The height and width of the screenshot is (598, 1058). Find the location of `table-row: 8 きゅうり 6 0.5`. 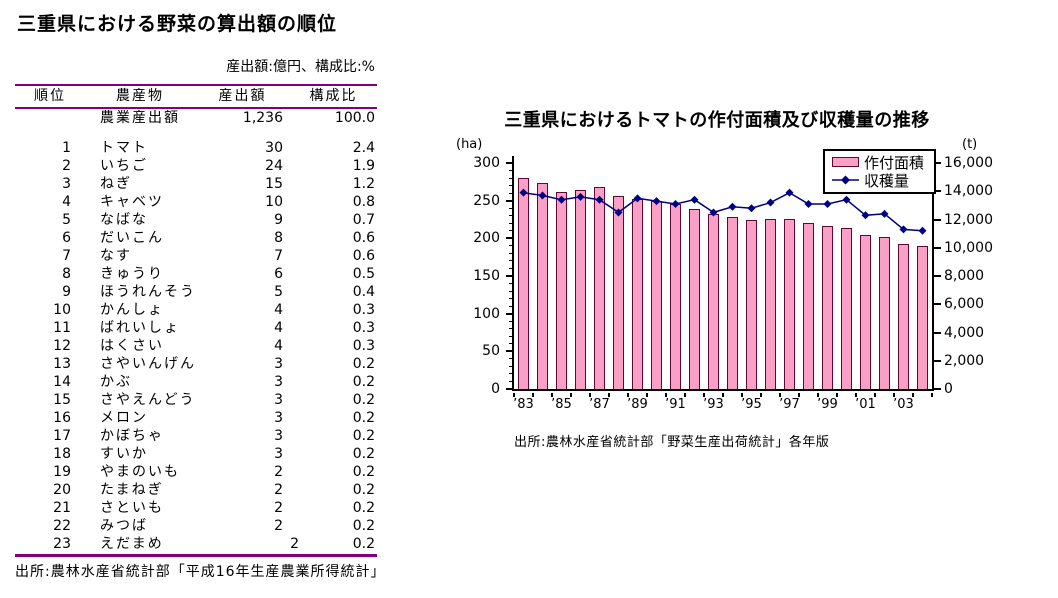

table-row: 8 きゅうり 6 0.5 is located at coordinates (218, 274).